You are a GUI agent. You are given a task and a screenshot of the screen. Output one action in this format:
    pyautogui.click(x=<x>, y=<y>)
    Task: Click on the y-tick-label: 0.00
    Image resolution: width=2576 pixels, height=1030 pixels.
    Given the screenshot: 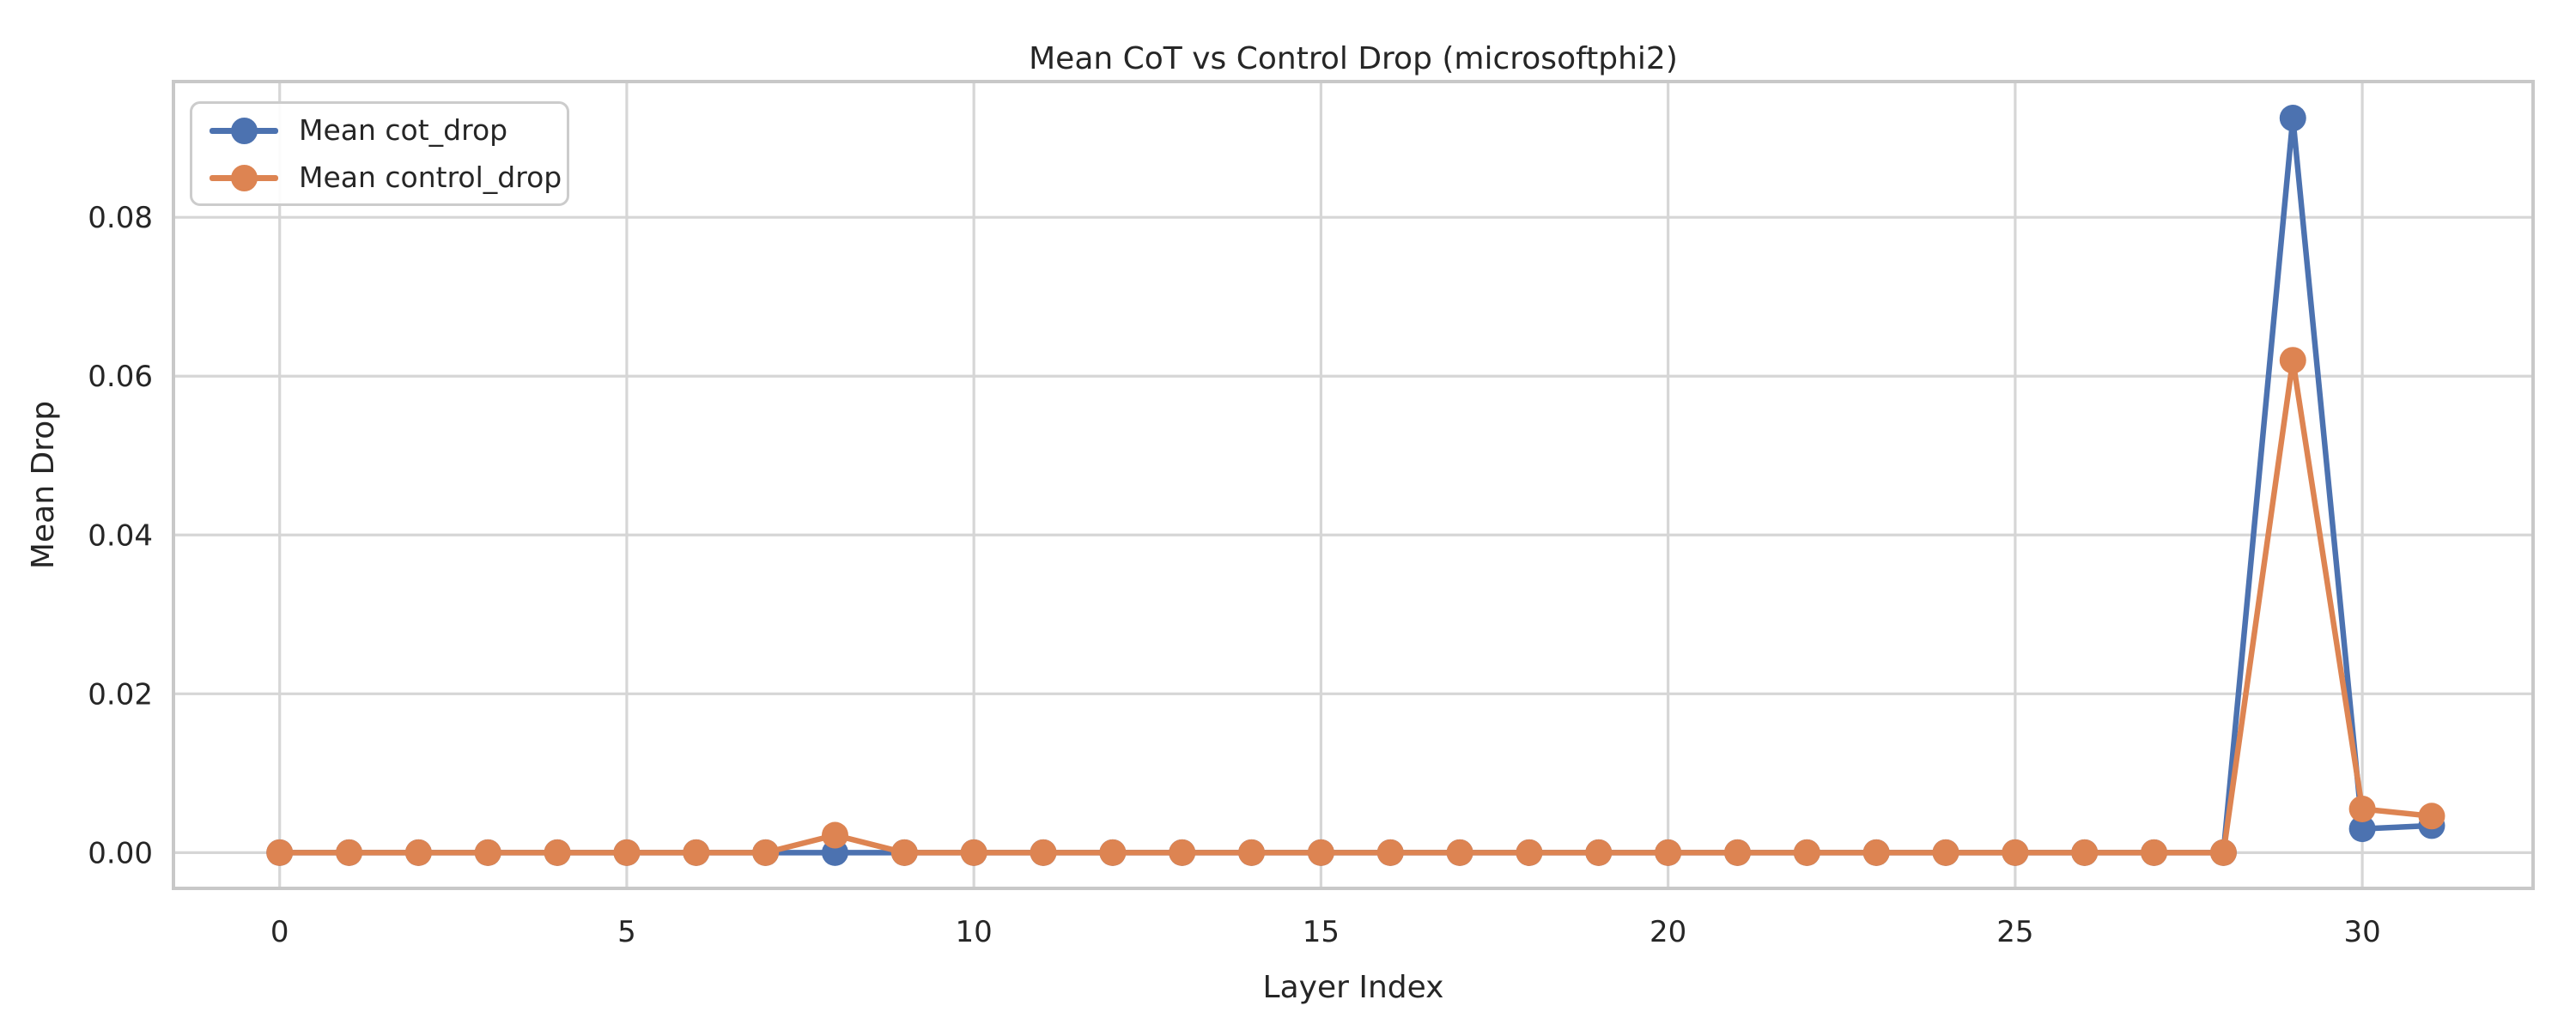 What is the action you would take?
    pyautogui.click(x=121, y=853)
    